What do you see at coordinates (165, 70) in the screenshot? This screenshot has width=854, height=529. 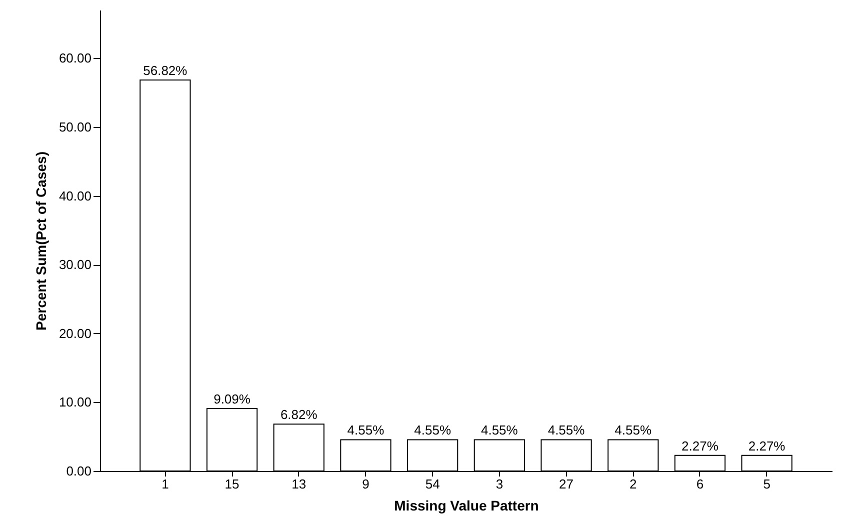 I see `data-label: 56.82%` at bounding box center [165, 70].